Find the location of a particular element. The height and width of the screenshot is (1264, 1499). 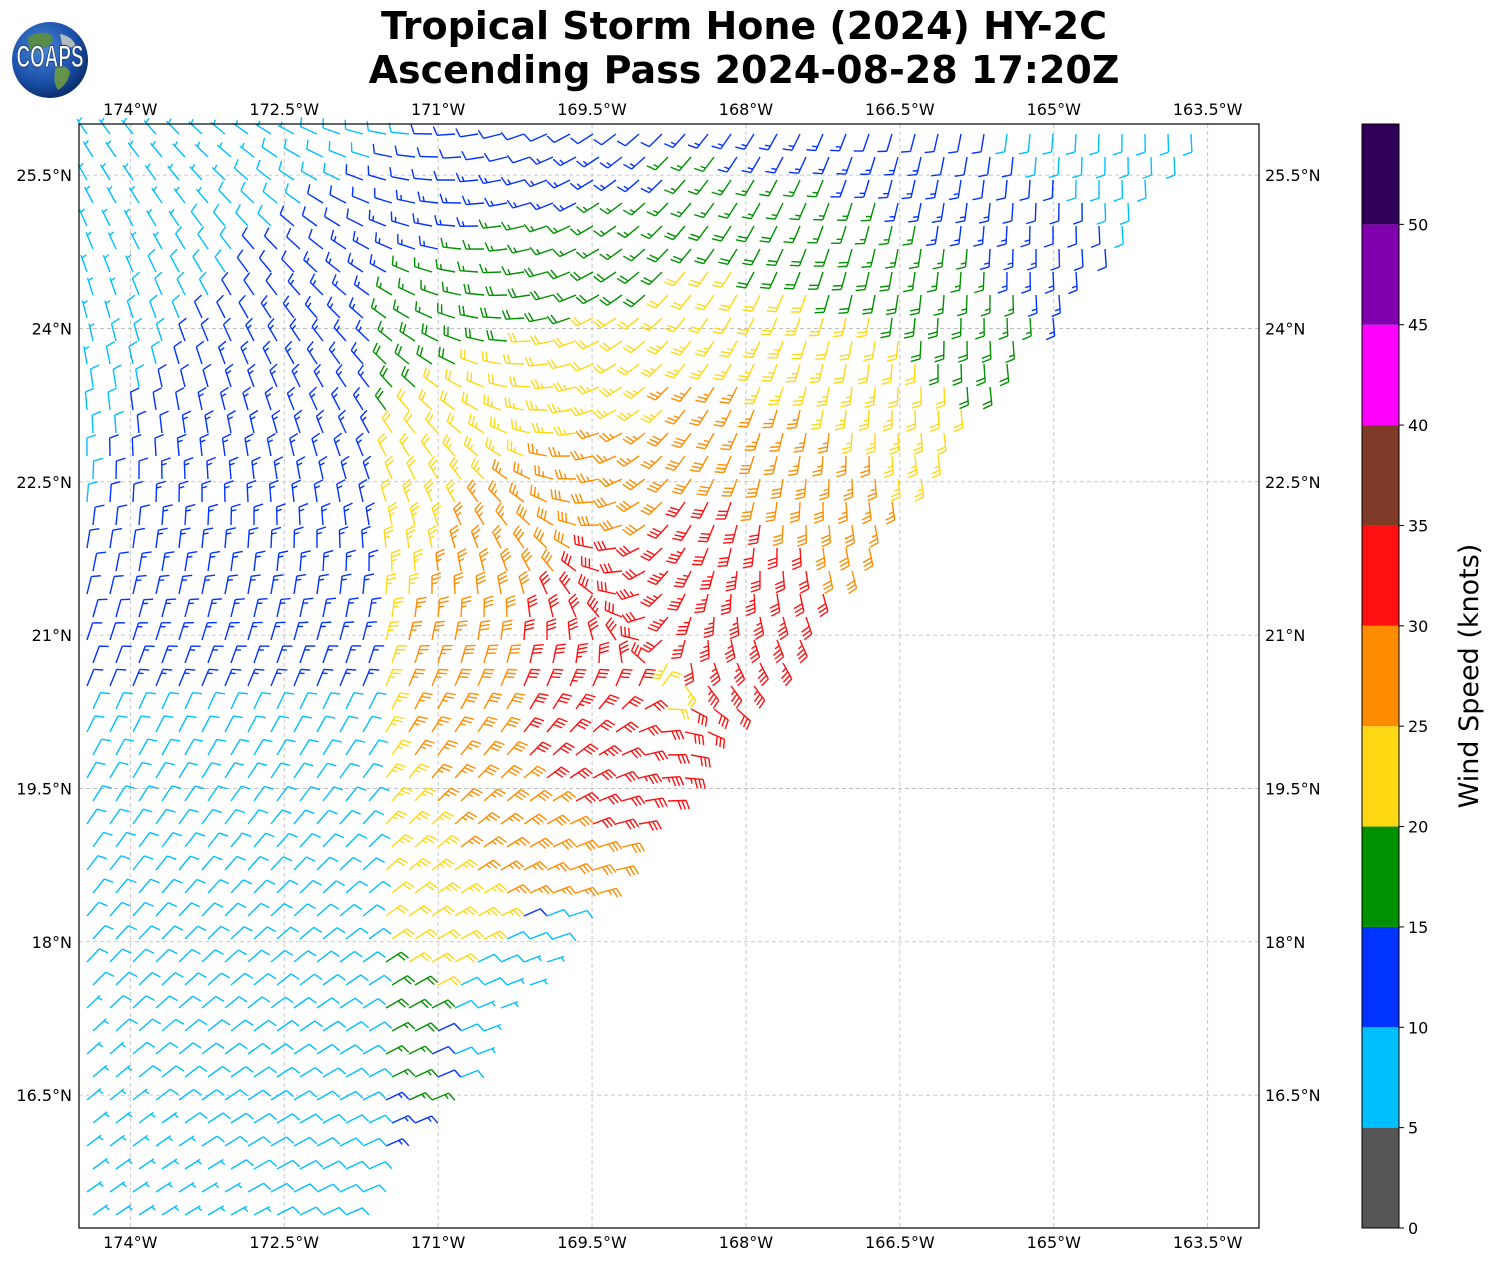

lat-tick-label: 16.5°N is located at coordinates (44, 1095).